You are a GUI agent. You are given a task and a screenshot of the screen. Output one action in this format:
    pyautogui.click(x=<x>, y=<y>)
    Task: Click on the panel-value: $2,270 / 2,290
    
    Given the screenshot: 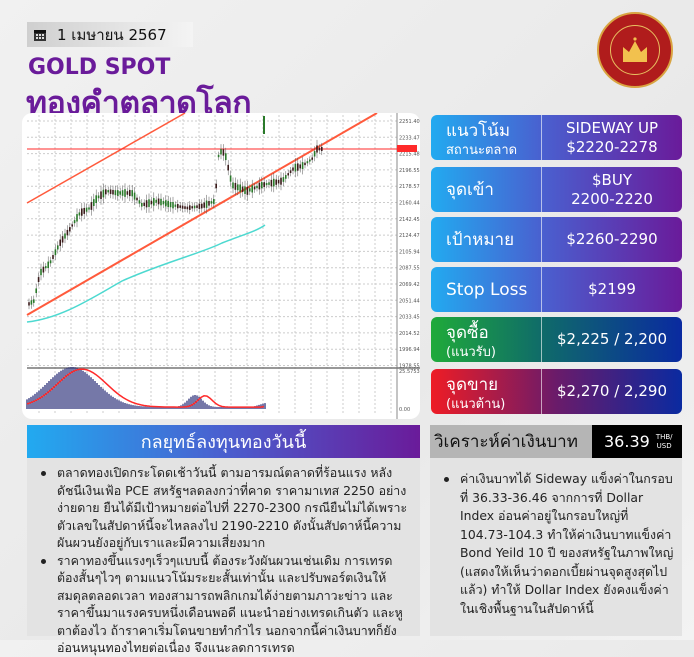 What is the action you would take?
    pyautogui.click(x=612, y=391)
    